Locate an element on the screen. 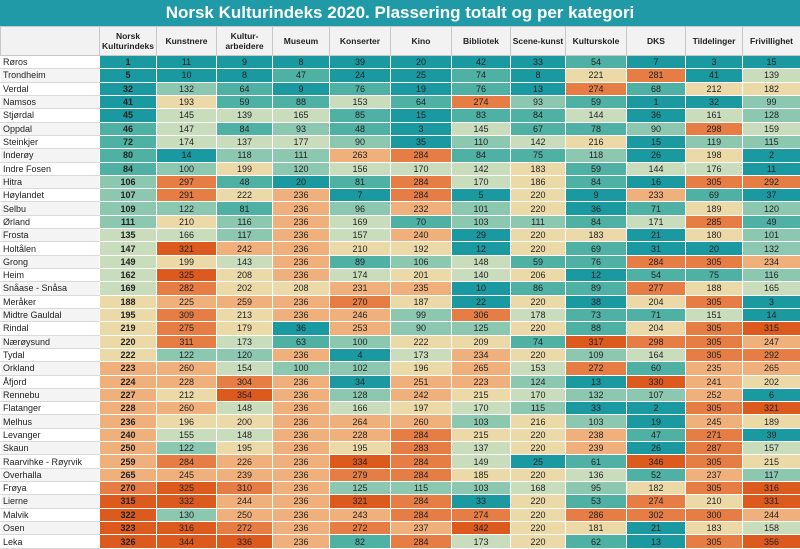 The width and height of the screenshot is (800, 549). category-rank-cell: 36 is located at coordinates (596, 208).